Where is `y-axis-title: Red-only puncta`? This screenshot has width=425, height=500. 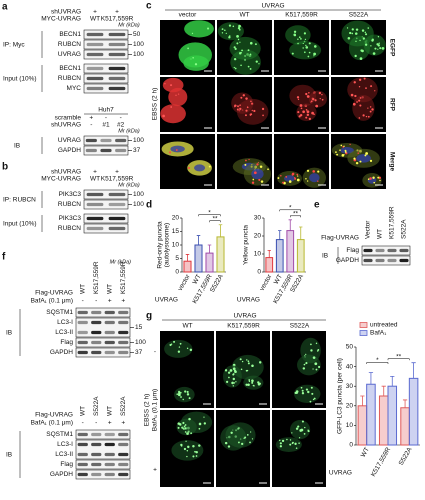
y-axis-title: Red-only puncta is located at coordinates (160, 245).